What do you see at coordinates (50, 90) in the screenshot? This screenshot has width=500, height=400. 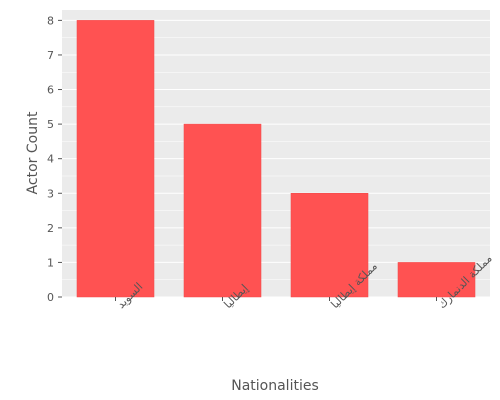 I see `y-tick-label: 6` at bounding box center [50, 90].